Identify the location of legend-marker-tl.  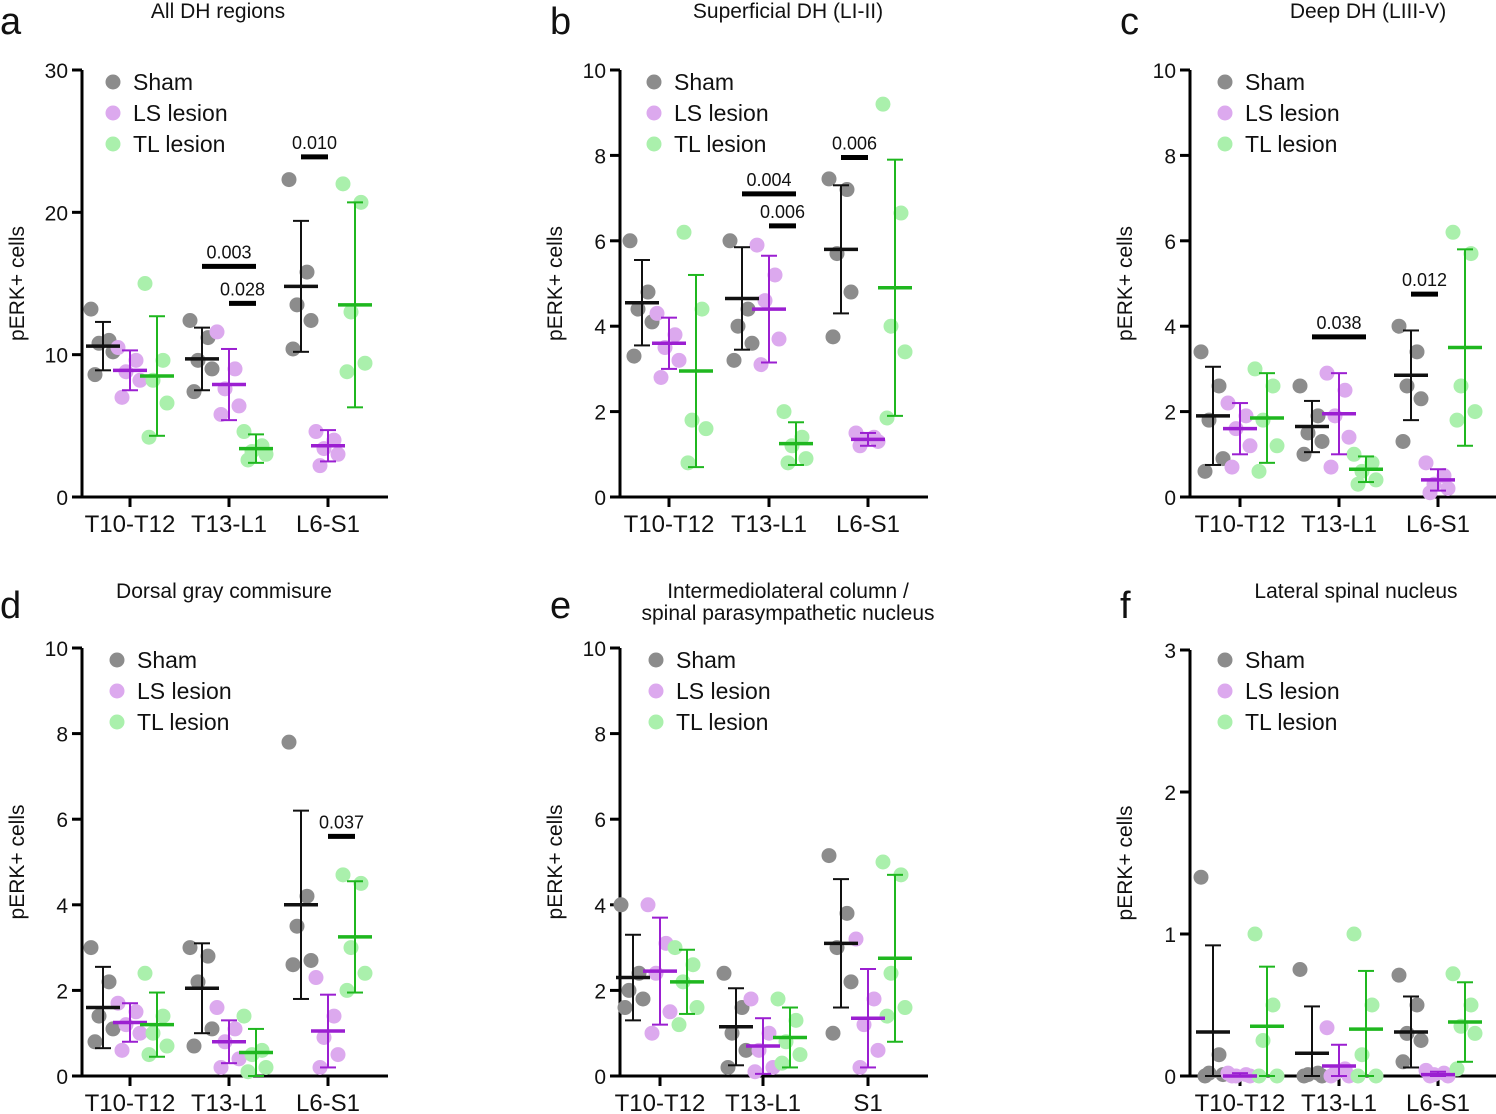
(1225, 144).